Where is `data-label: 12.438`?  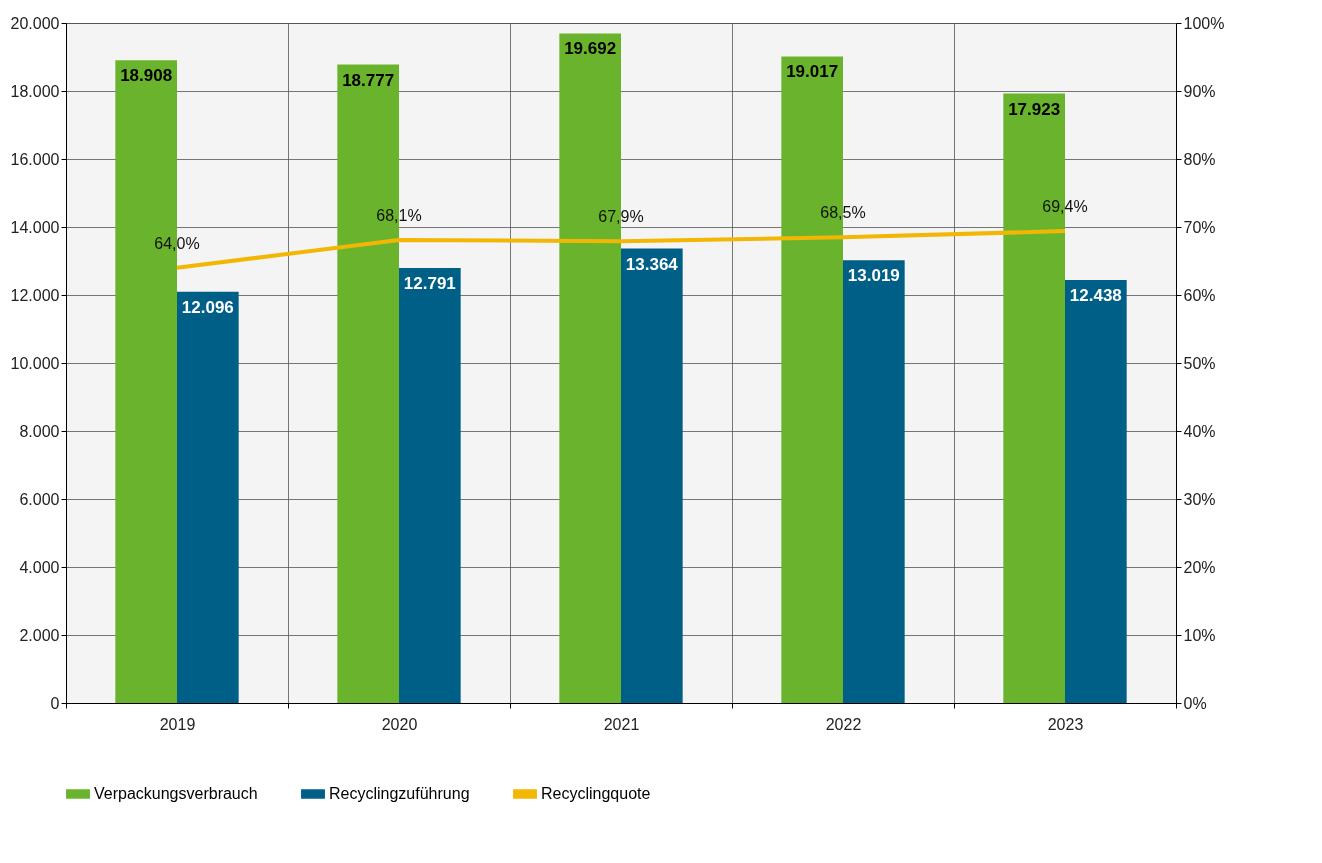
data-label: 12.438 is located at coordinates (1095, 296).